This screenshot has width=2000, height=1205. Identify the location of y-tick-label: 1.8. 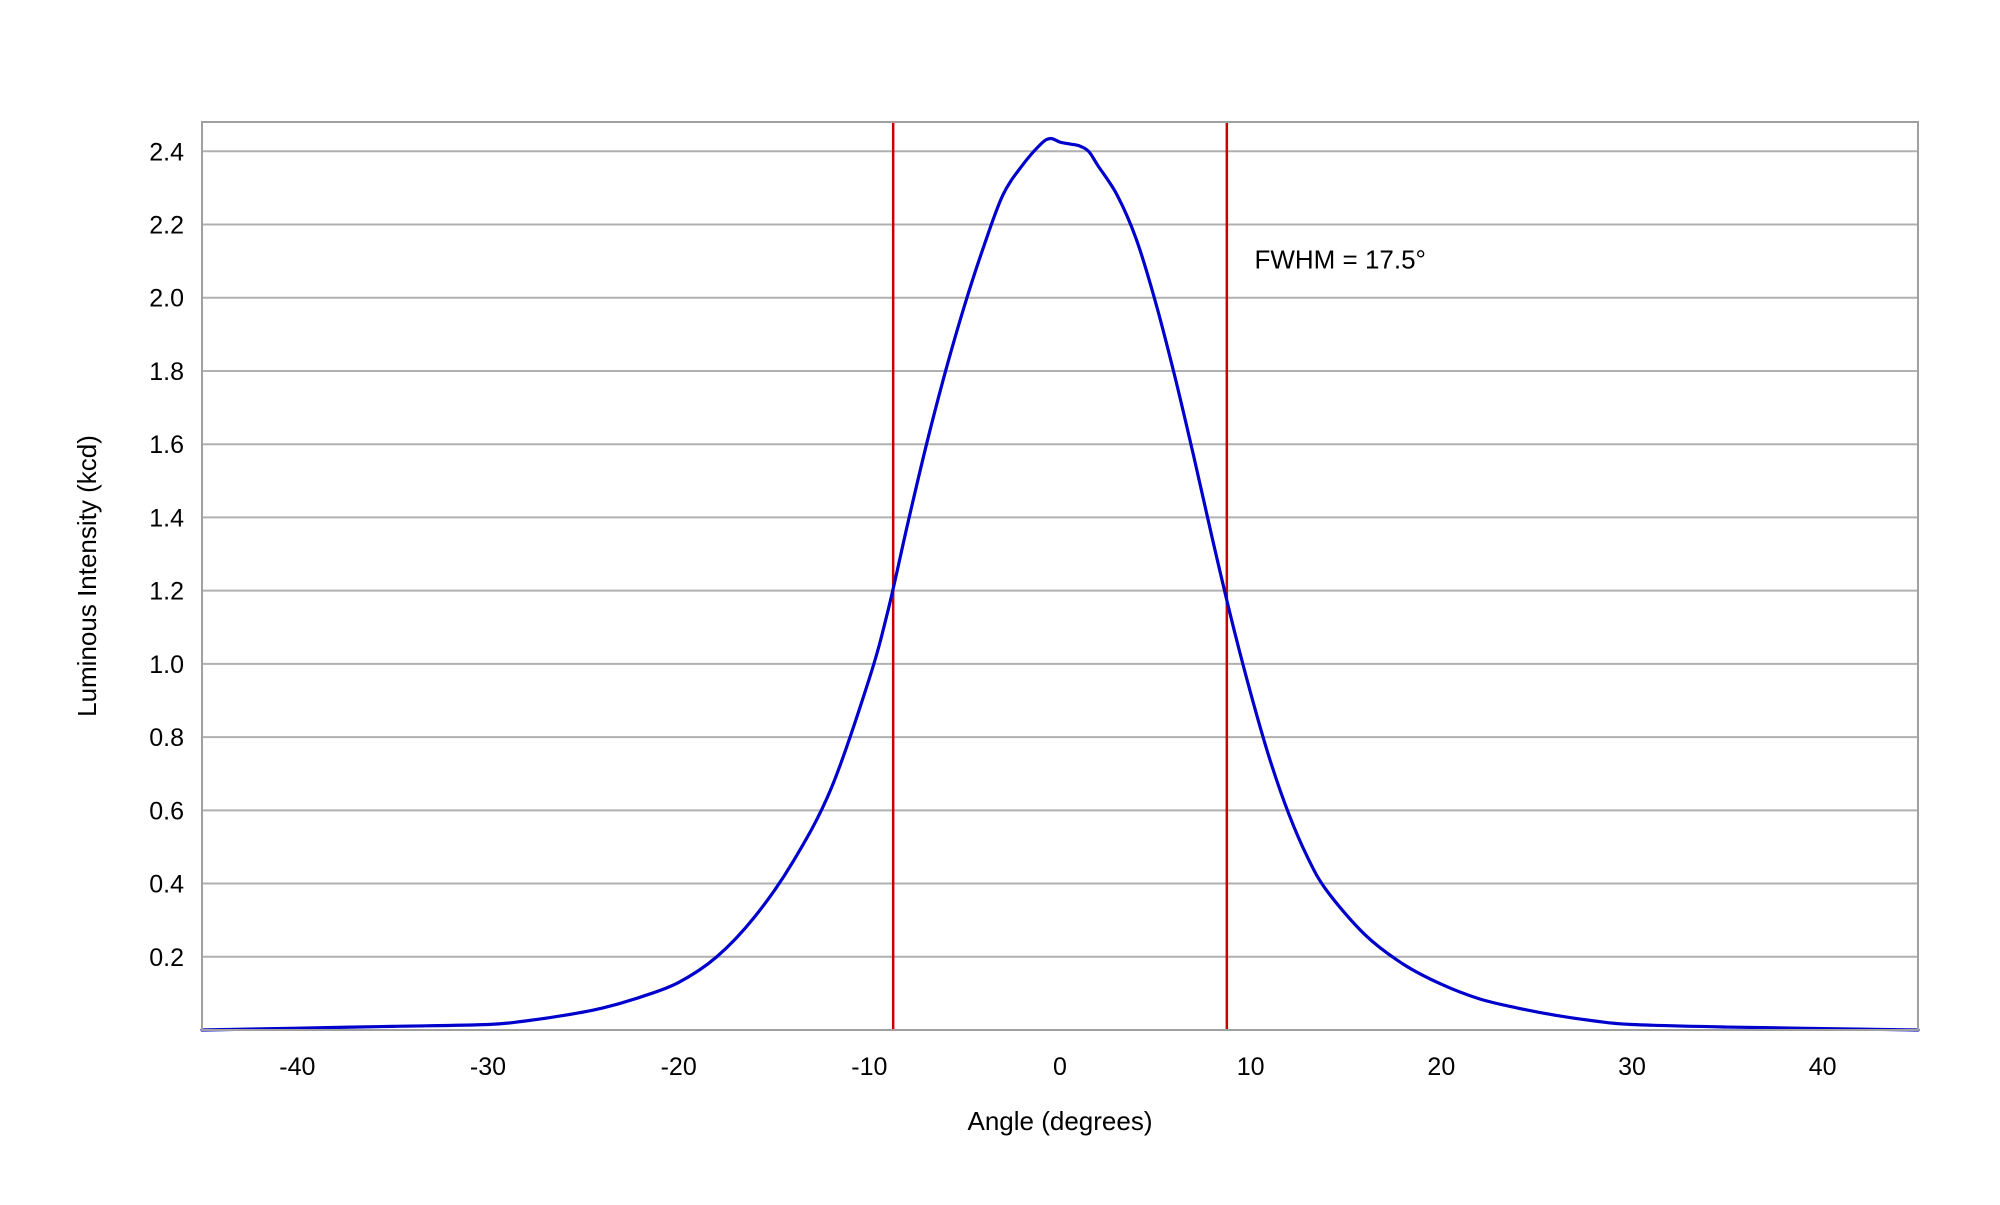
(166, 372).